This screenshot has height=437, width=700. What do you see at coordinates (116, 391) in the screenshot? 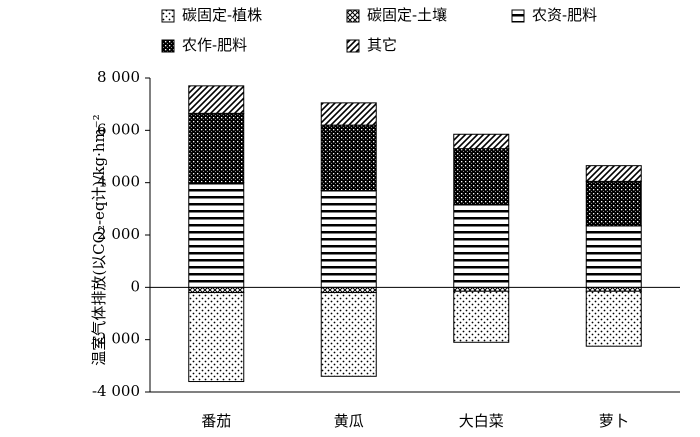
I see `y-tick-label: -4 000` at bounding box center [116, 391].